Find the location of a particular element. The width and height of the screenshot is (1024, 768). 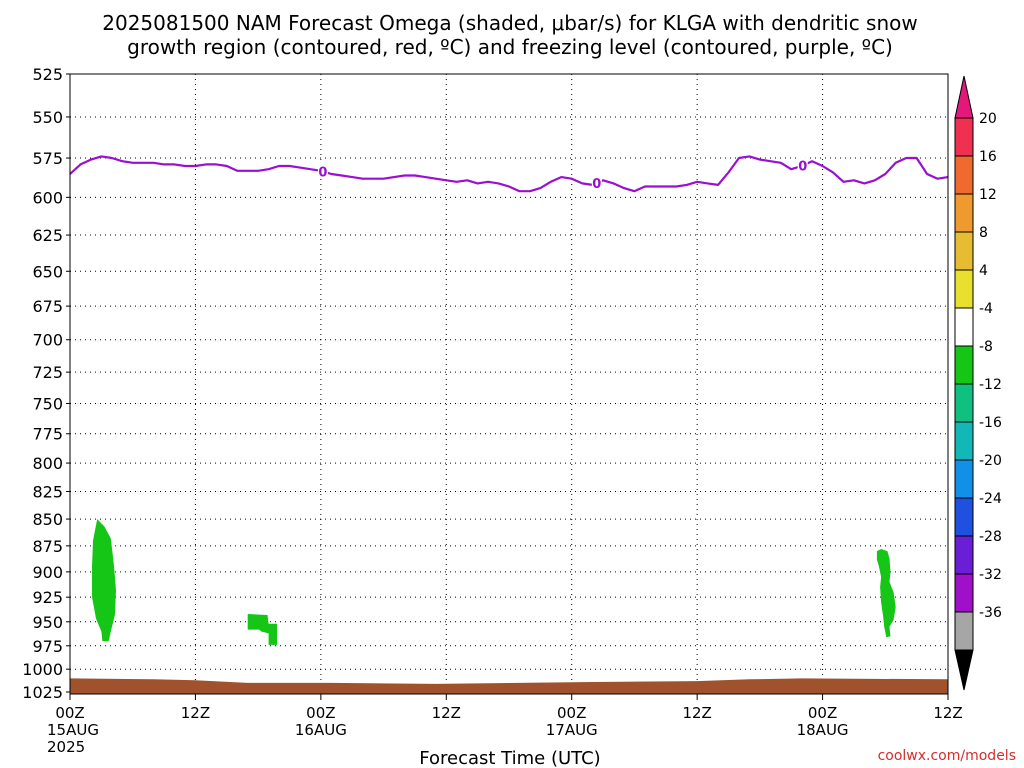

colorbar-label: -24 is located at coordinates (990, 499).